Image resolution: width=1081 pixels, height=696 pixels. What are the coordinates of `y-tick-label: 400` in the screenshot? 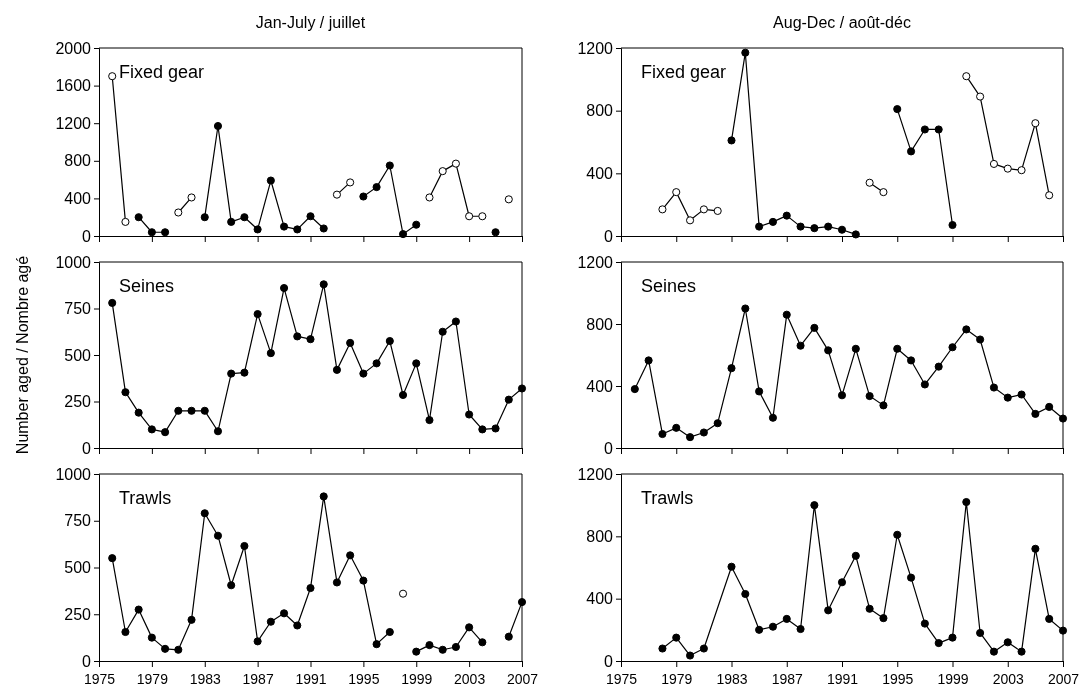 It's located at (78, 199).